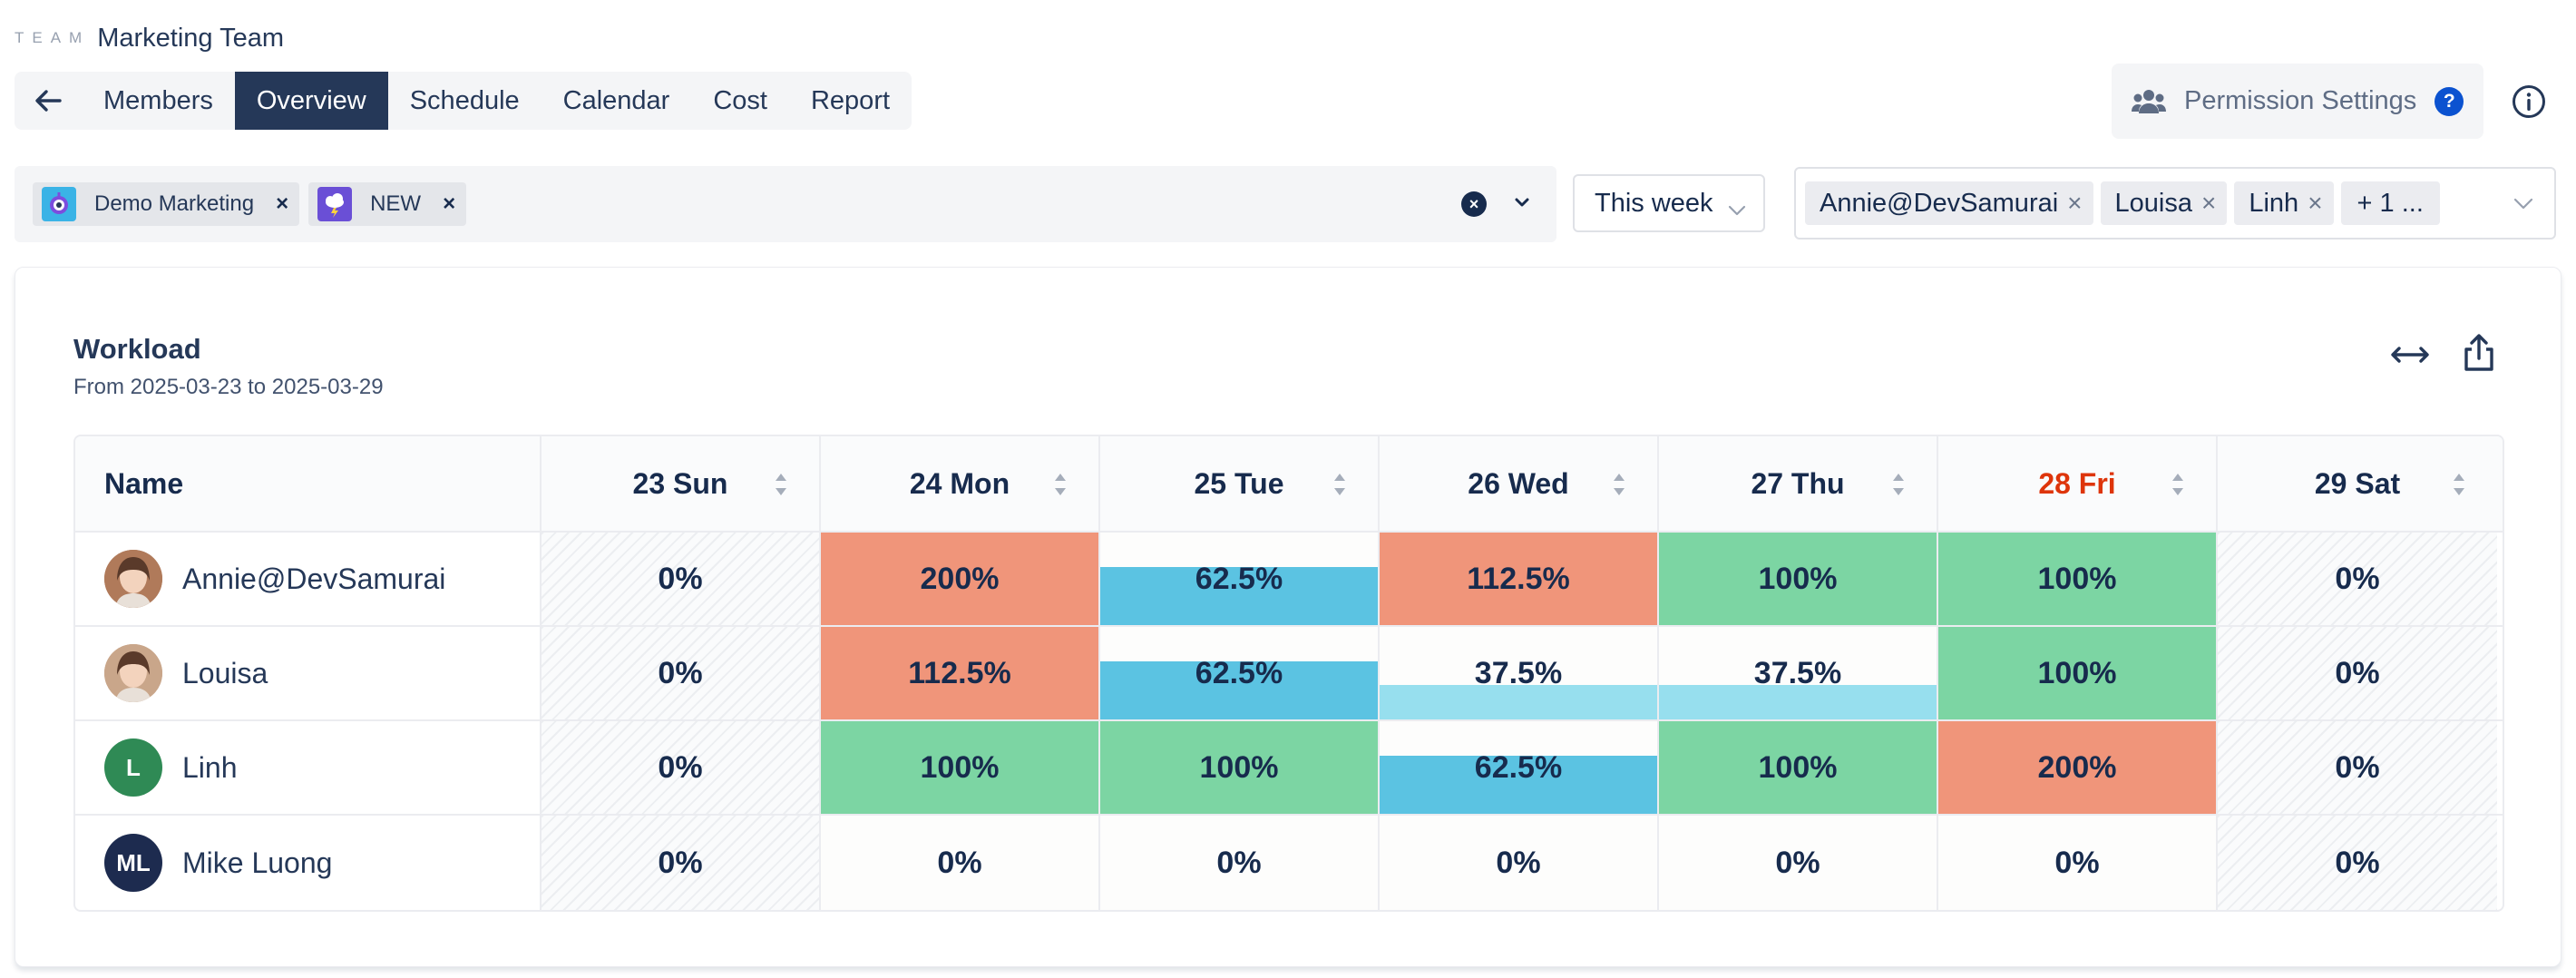  I want to click on day-column-header-today: 28 Fri, so click(2078, 483).